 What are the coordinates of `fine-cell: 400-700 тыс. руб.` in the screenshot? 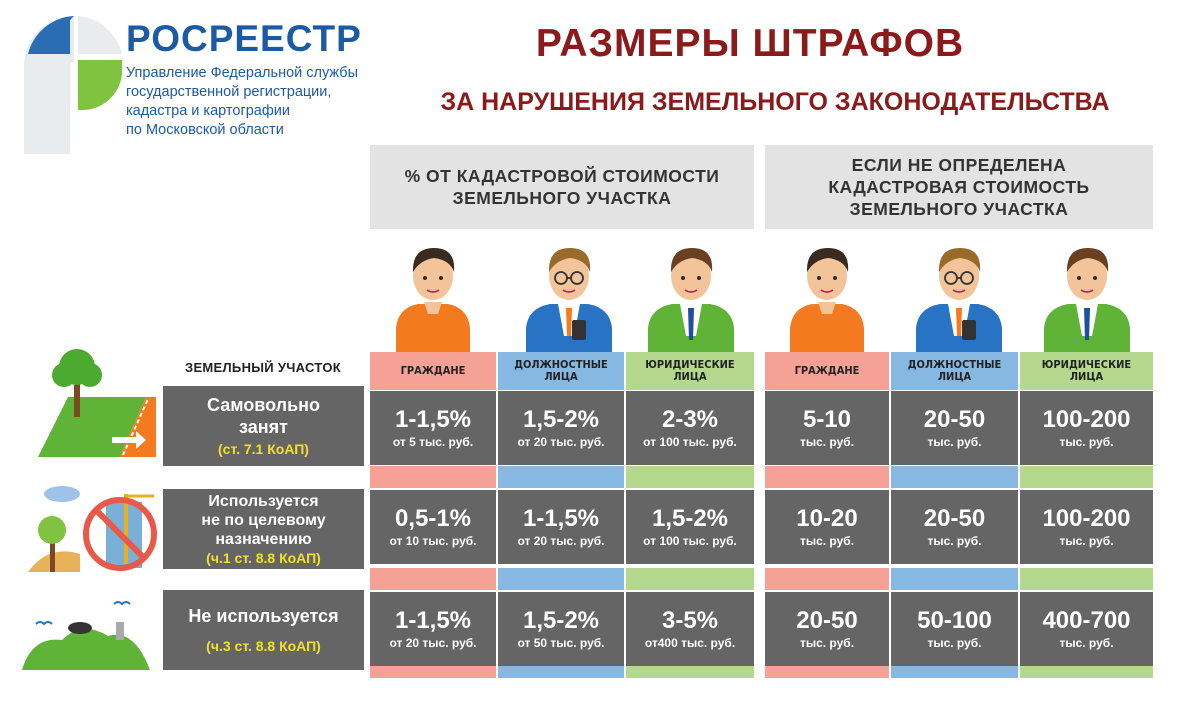 It's located at (1086, 629).